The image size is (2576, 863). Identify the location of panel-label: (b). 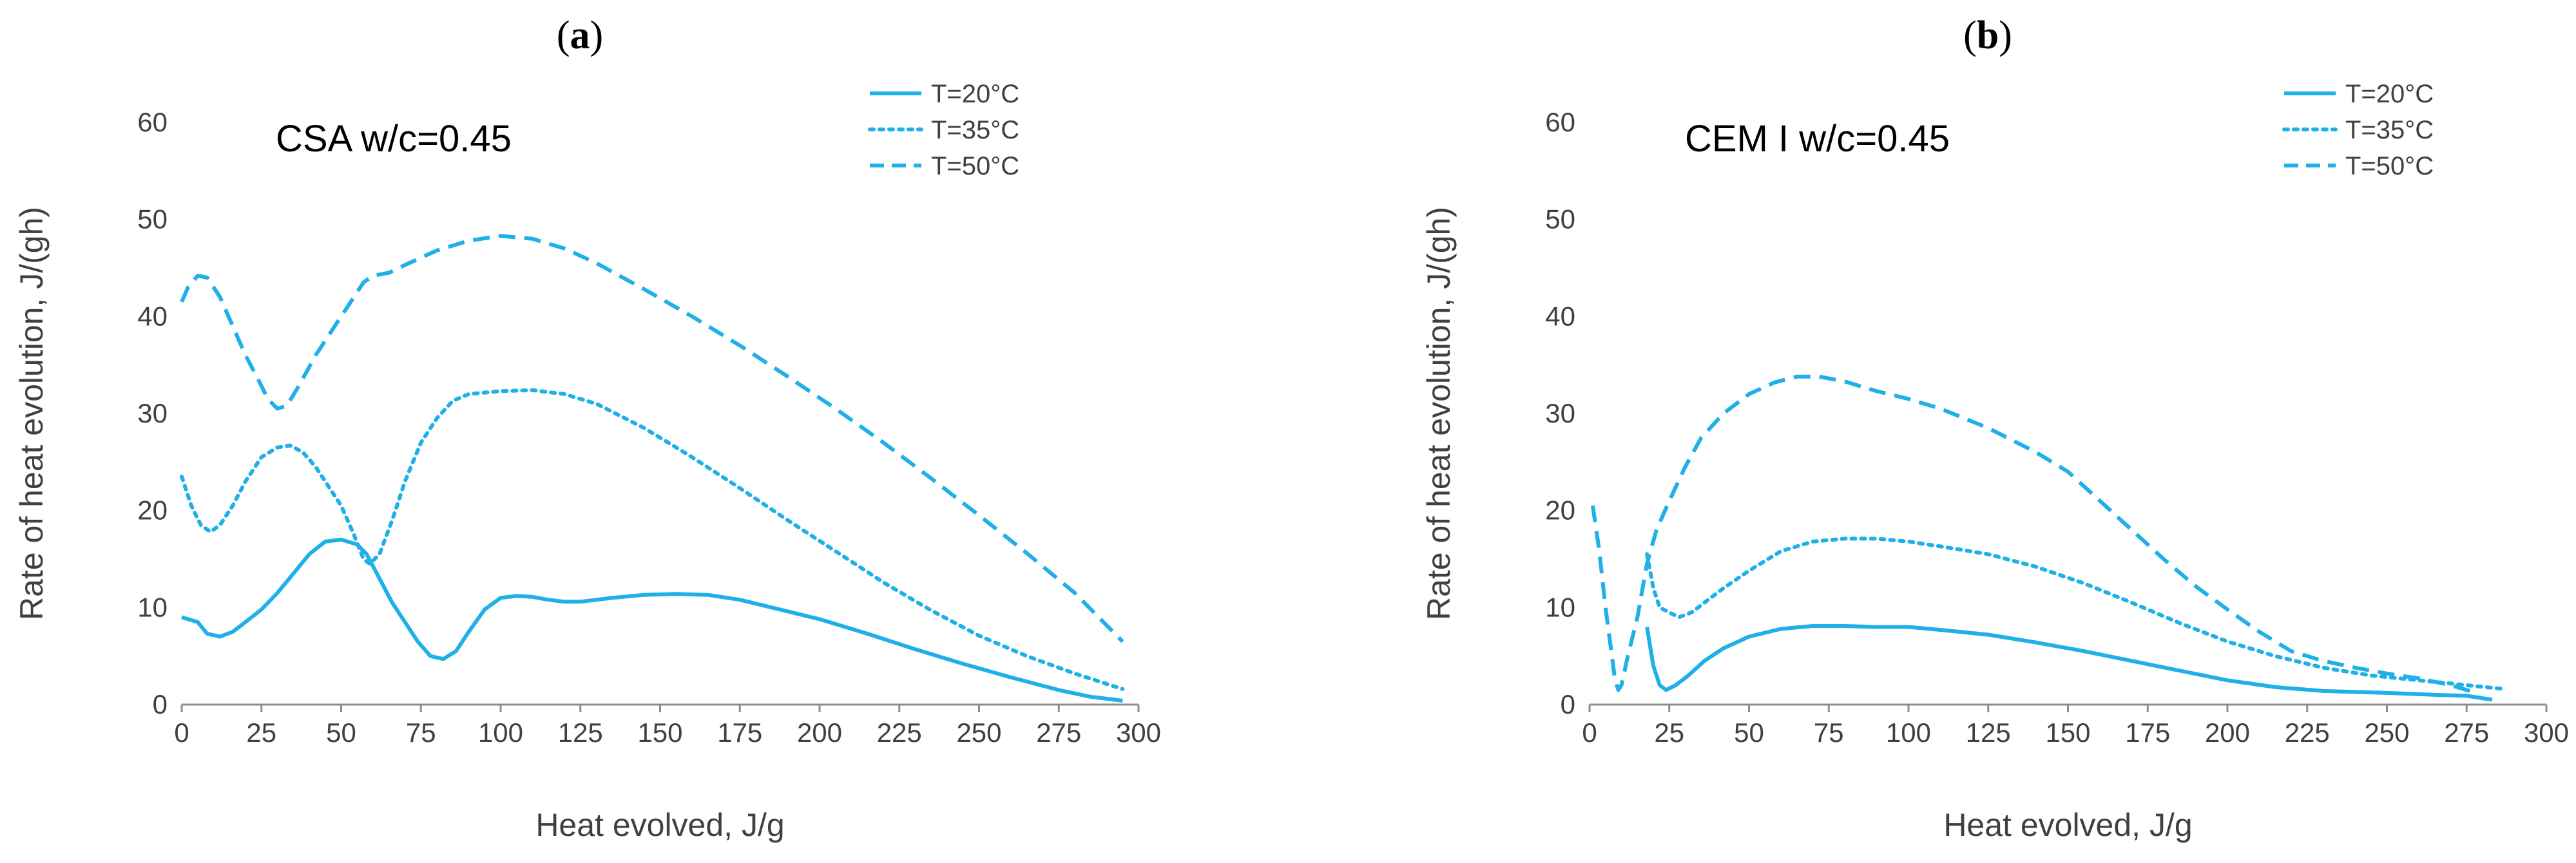
(1987, 35).